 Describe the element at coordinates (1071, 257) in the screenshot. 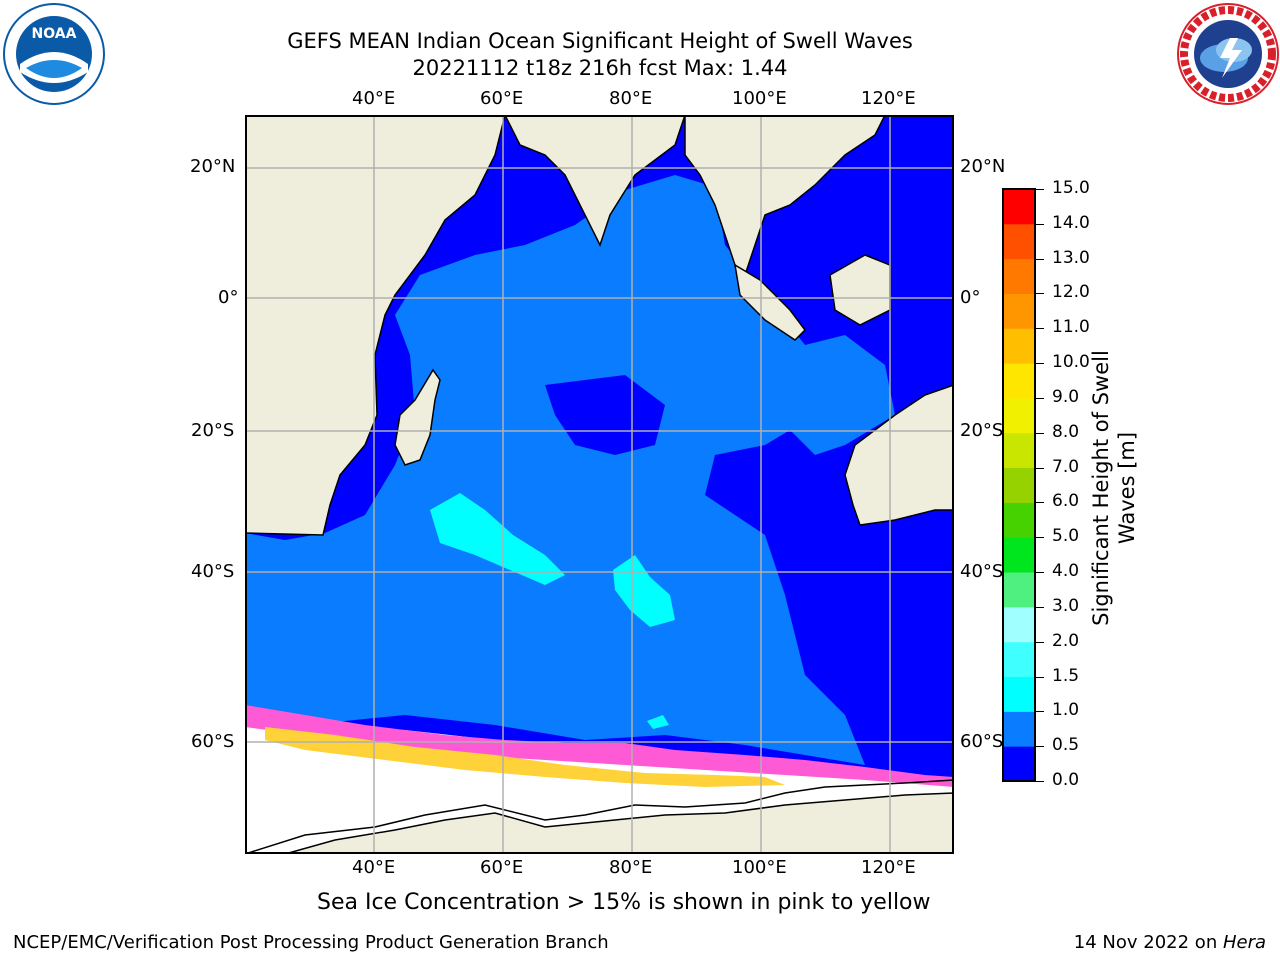

I see `colorbar-tick-label: 13.0` at that location.